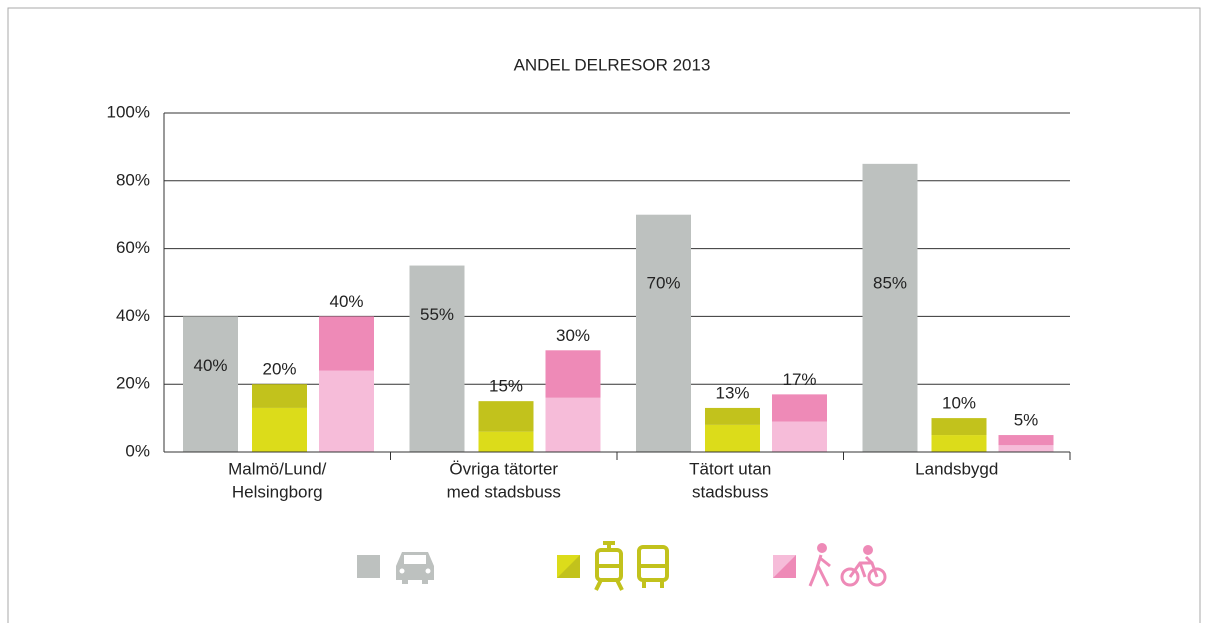 This screenshot has width=1211, height=623. What do you see at coordinates (631, 566) in the screenshot?
I see `transit-icons` at bounding box center [631, 566].